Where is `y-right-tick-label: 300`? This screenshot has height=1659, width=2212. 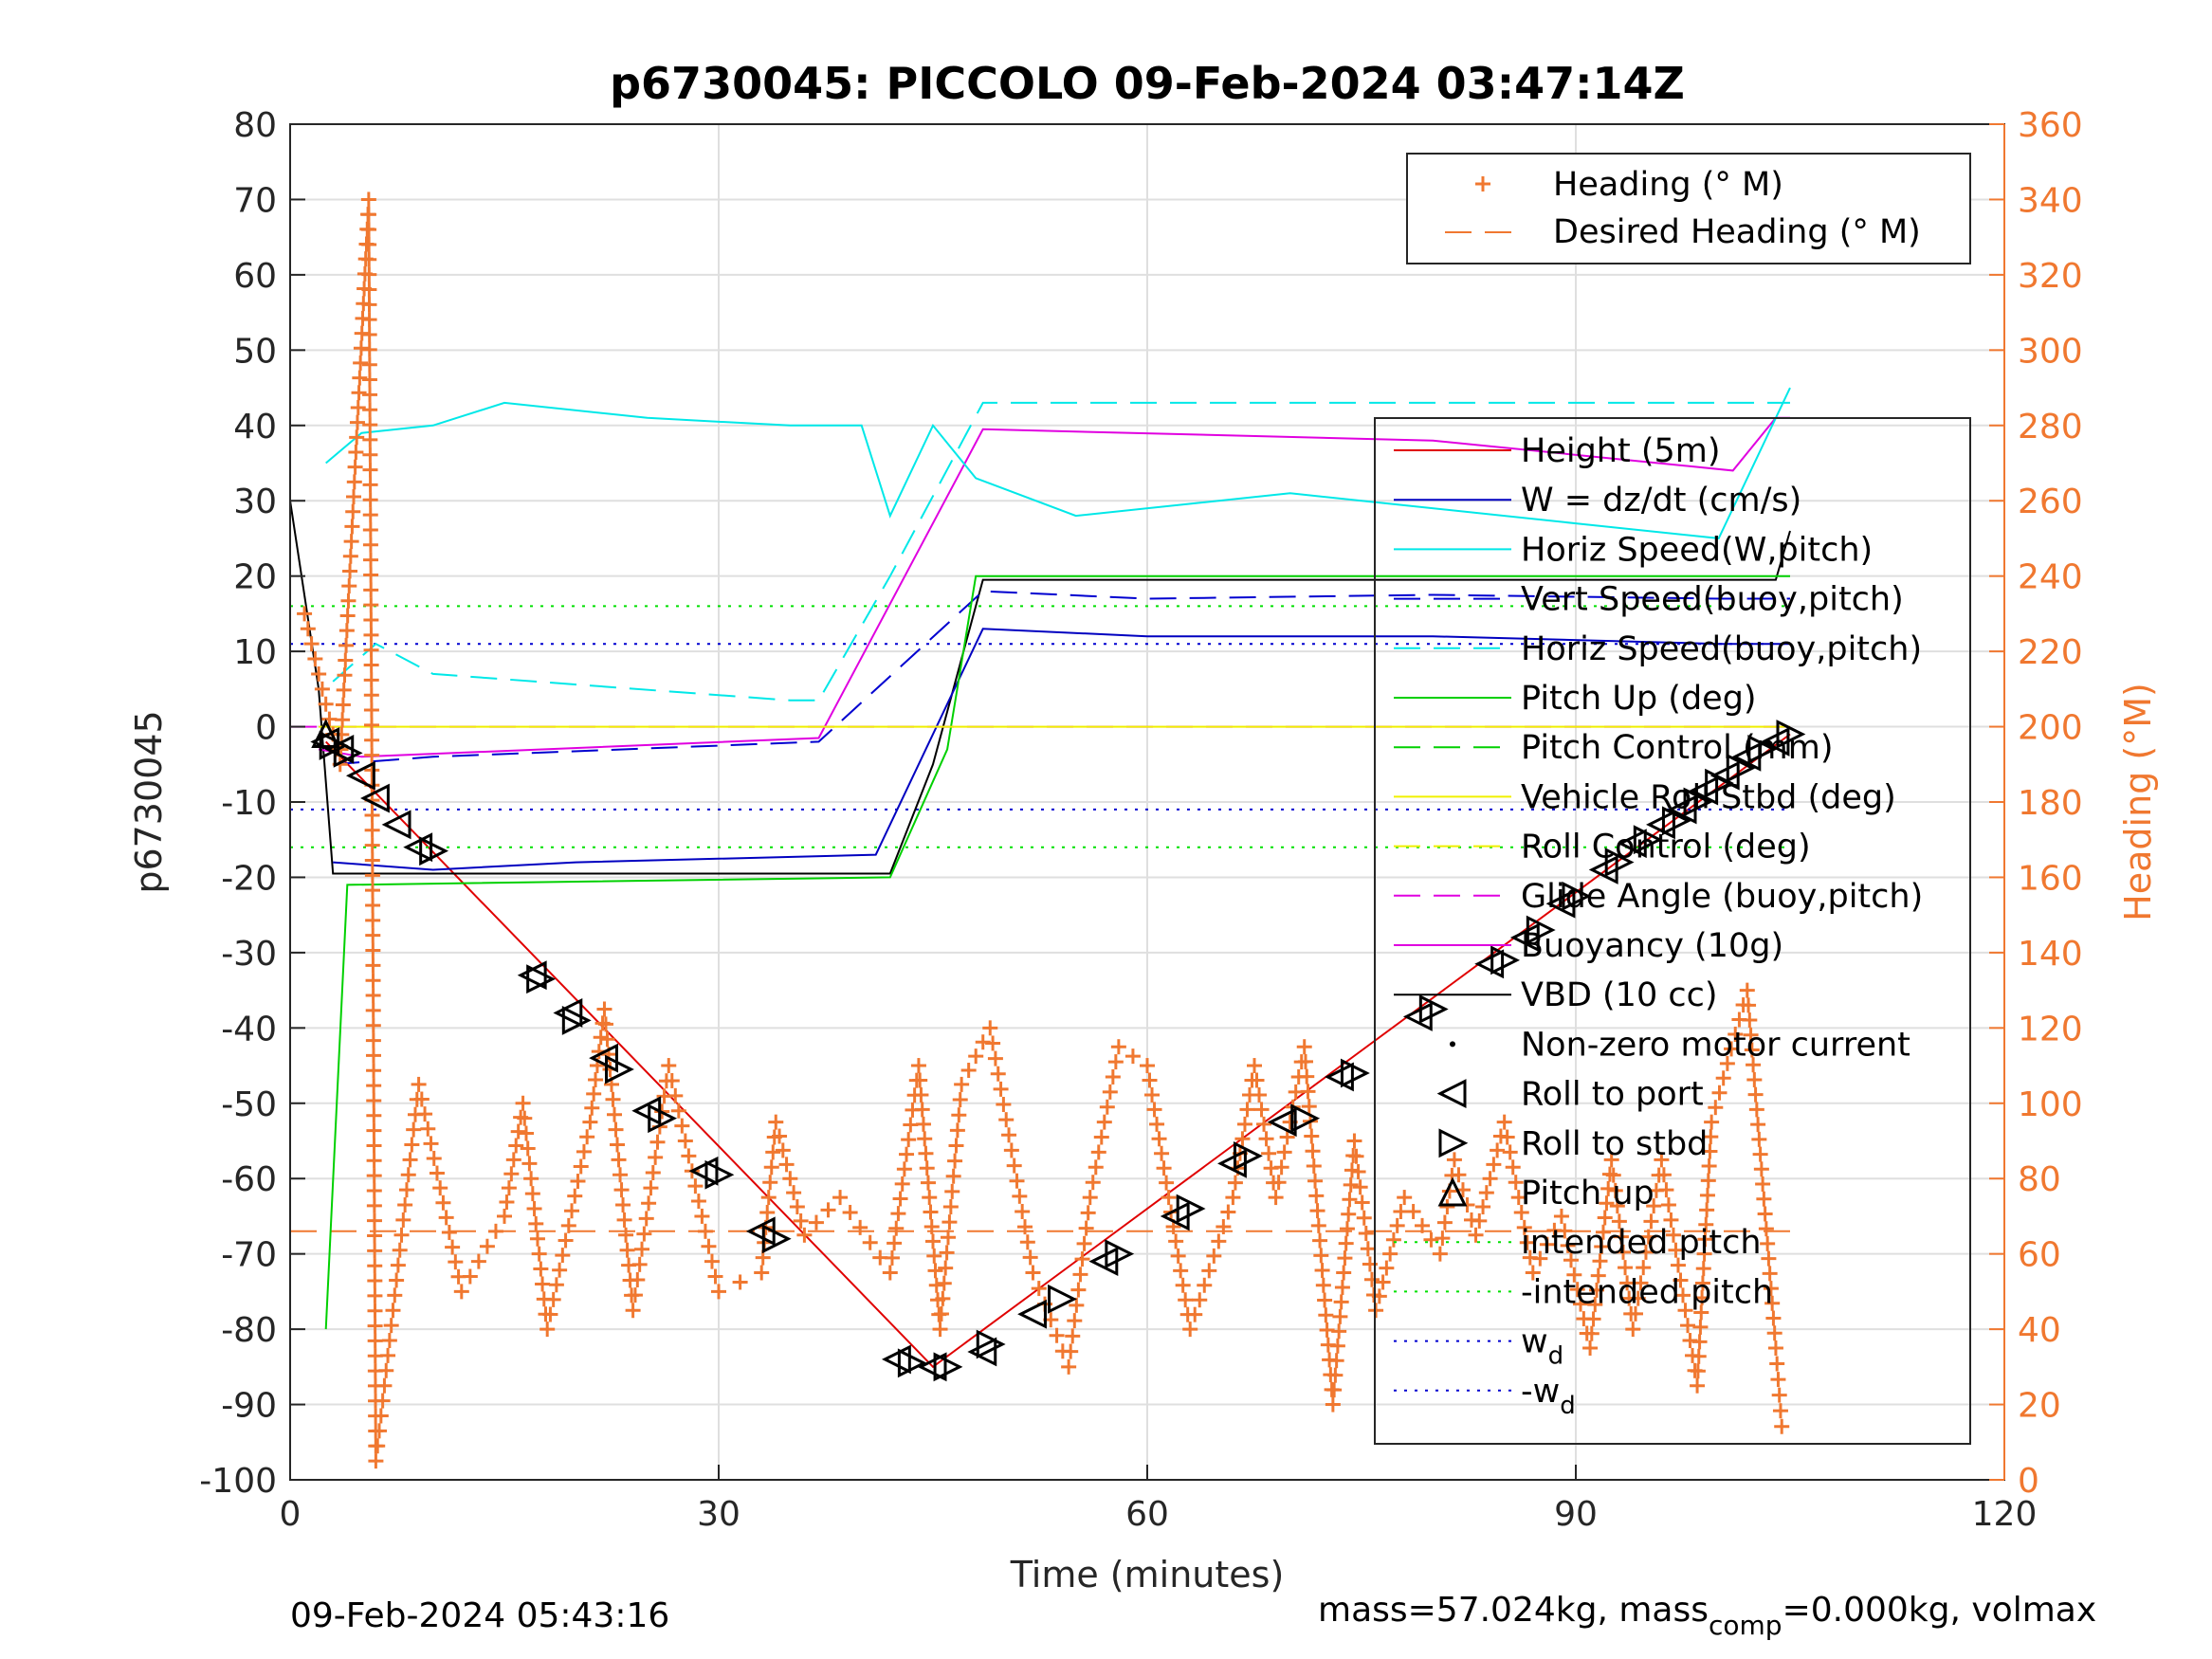
y-right-tick-label: 300 is located at coordinates (2050, 351).